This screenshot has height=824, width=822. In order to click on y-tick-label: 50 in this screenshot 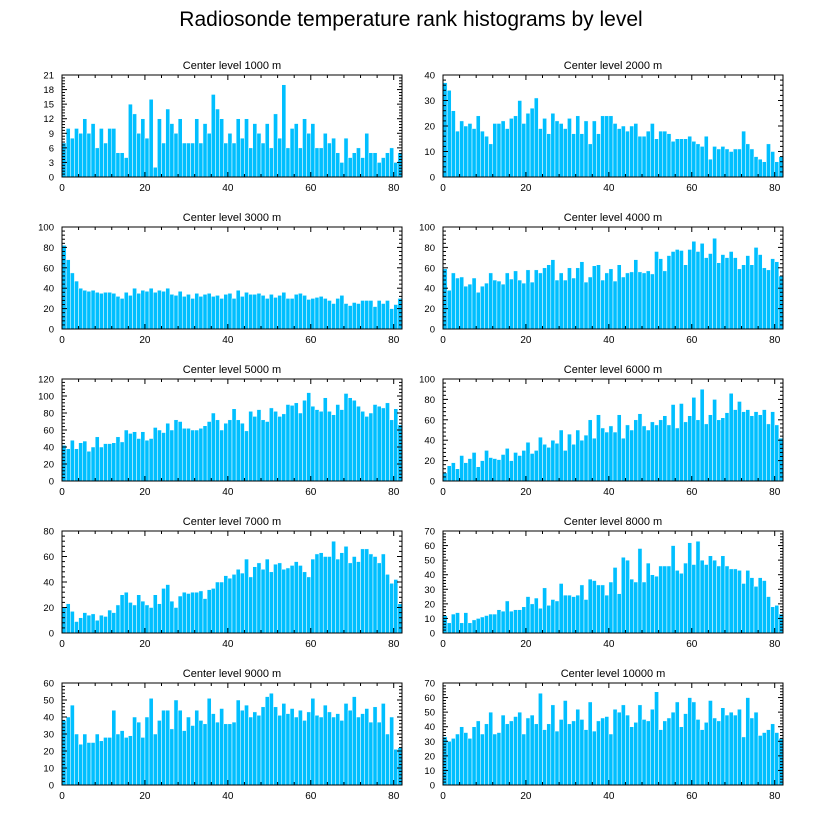, I will do `click(429, 713)`.